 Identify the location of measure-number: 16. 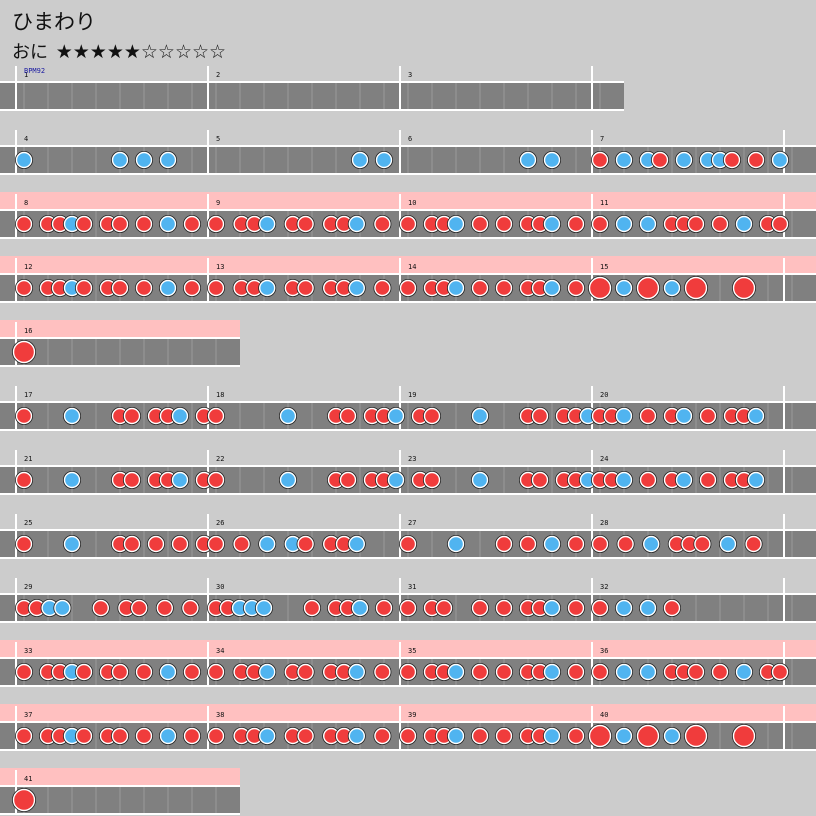
(28, 331).